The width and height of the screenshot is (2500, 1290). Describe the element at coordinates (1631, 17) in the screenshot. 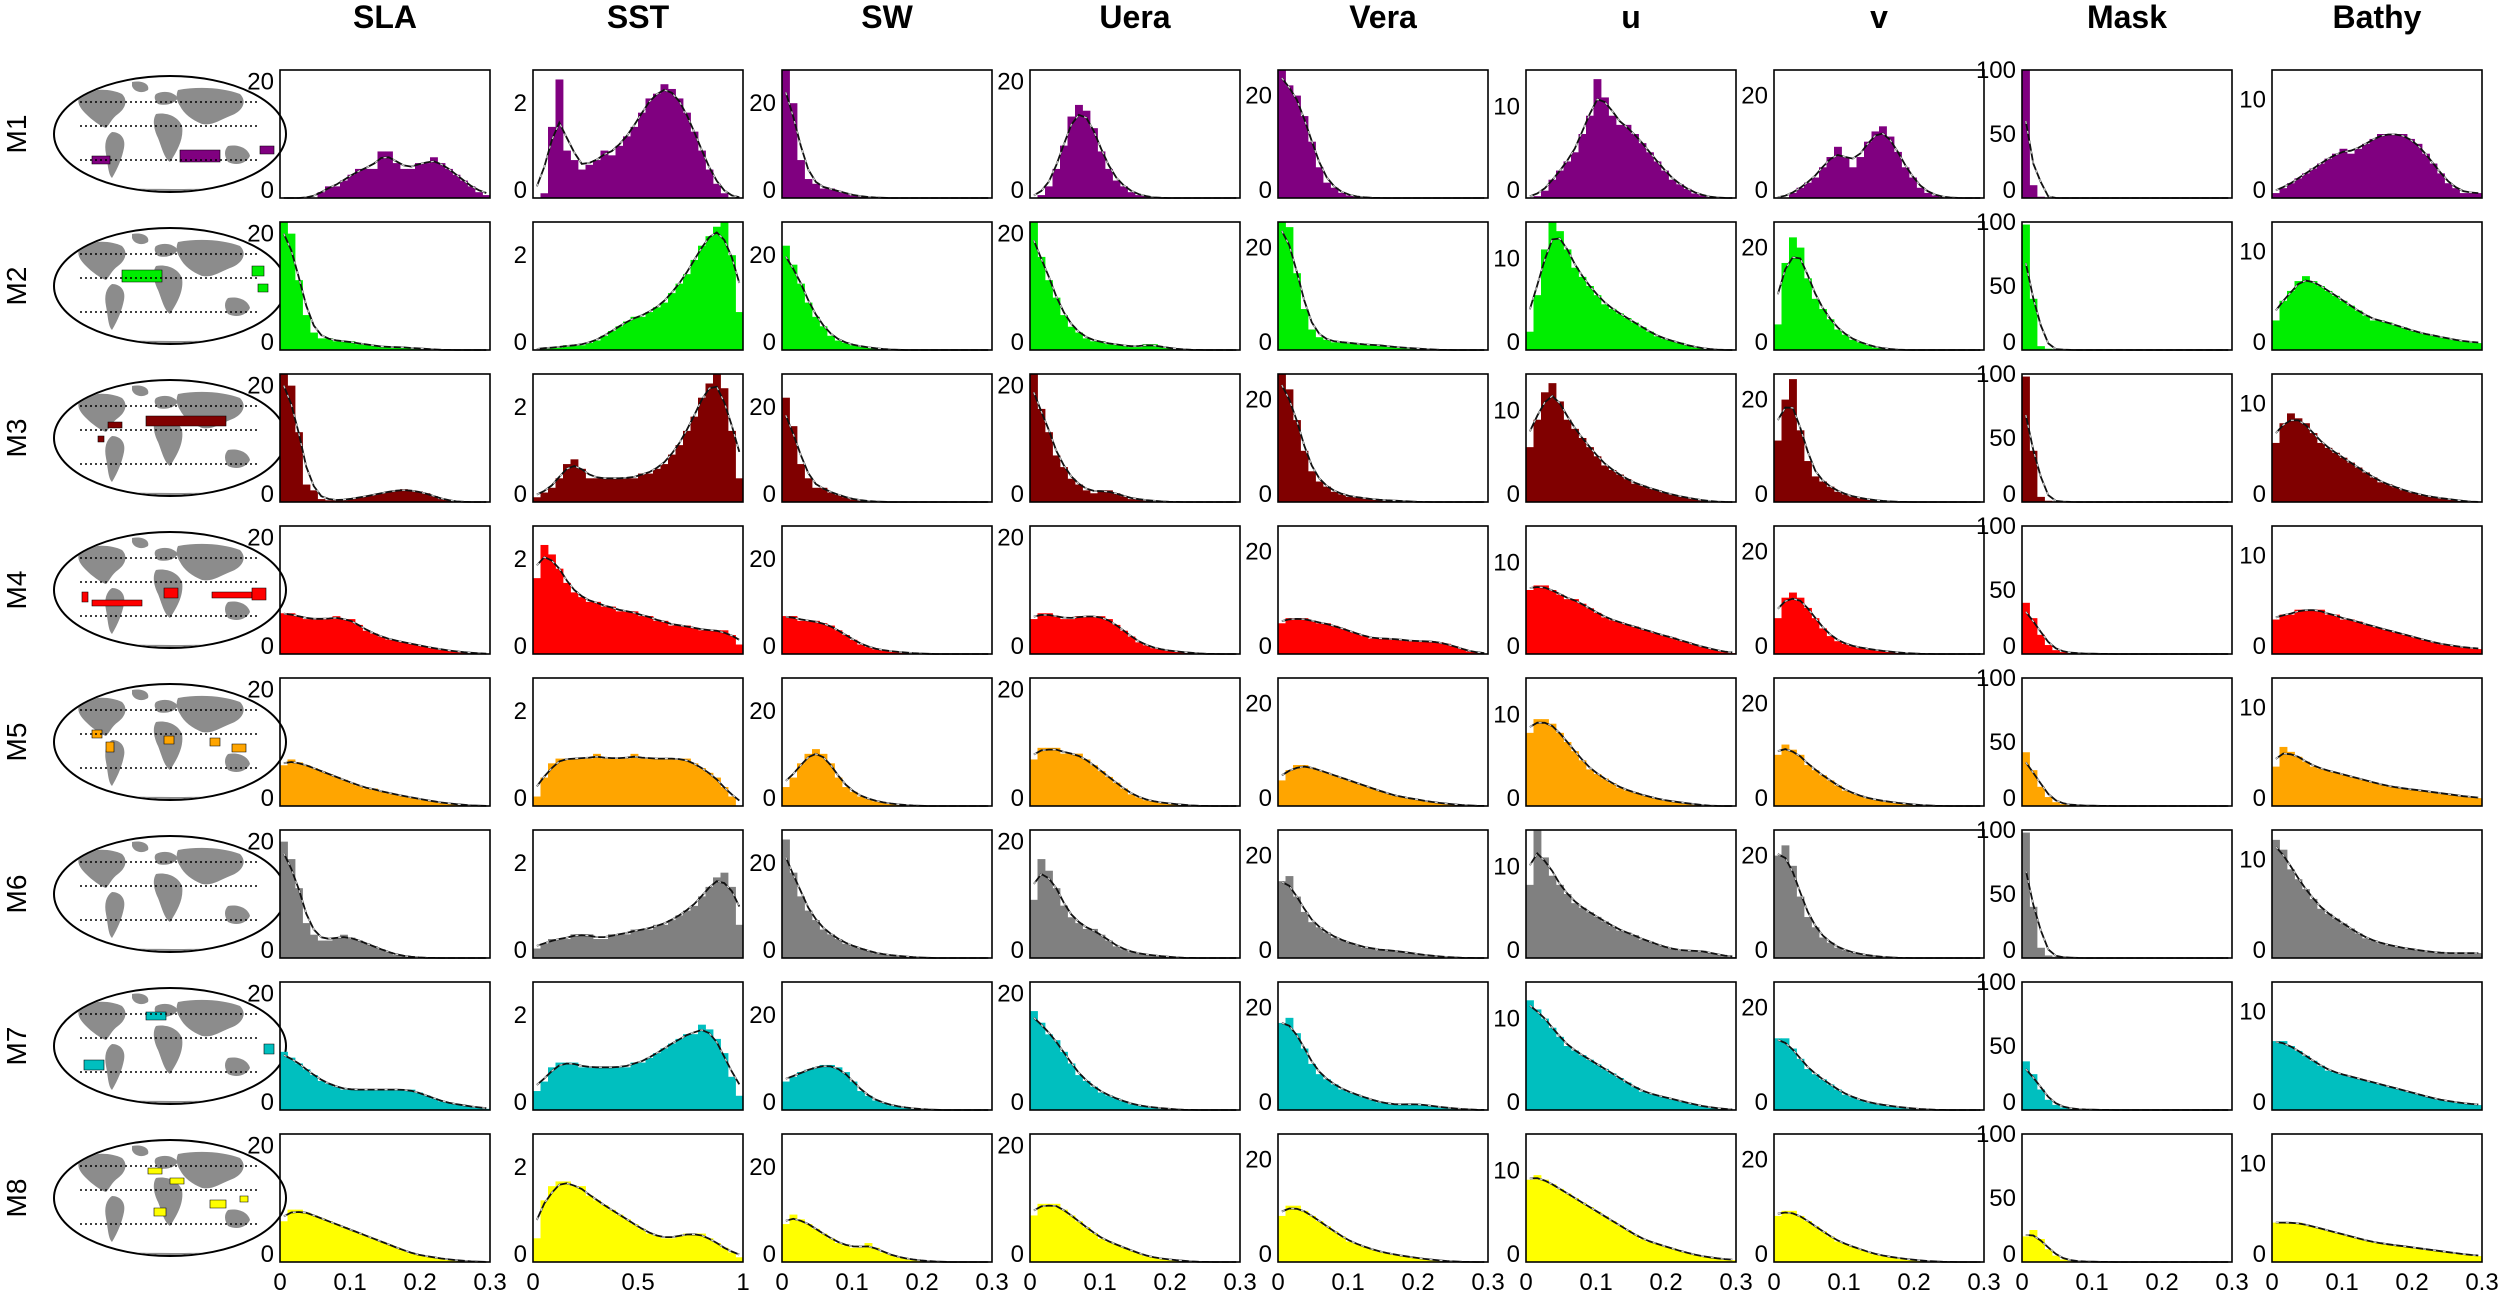

I see `column-header-u: u` at that location.